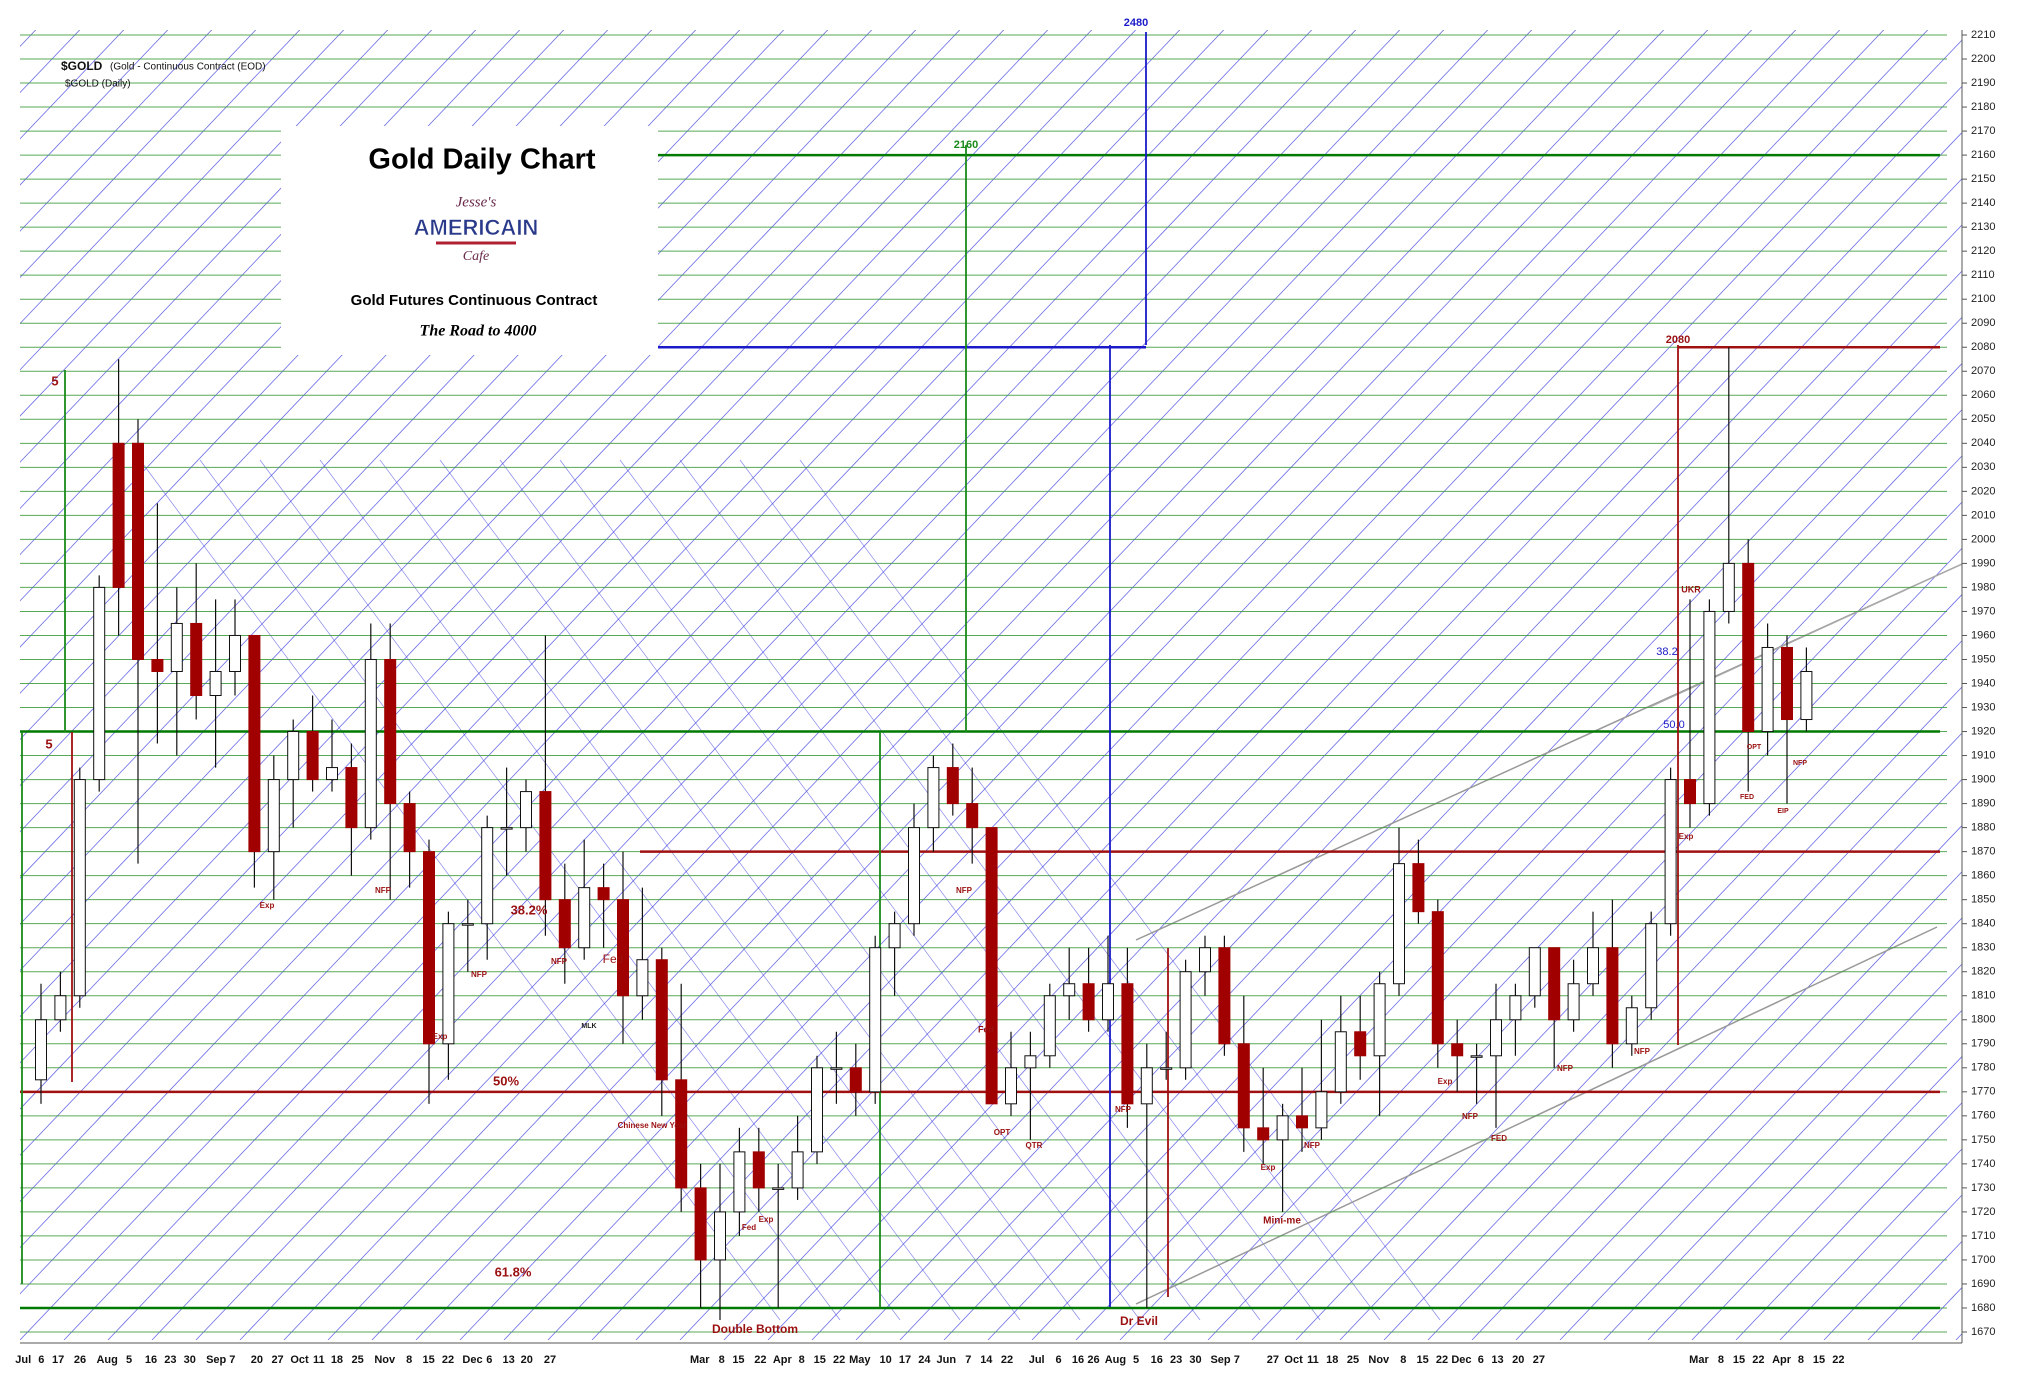 The image size is (2024, 1385). Describe the element at coordinates (1139, 1321) in the screenshot. I see `annotation: Dr Evil` at that location.